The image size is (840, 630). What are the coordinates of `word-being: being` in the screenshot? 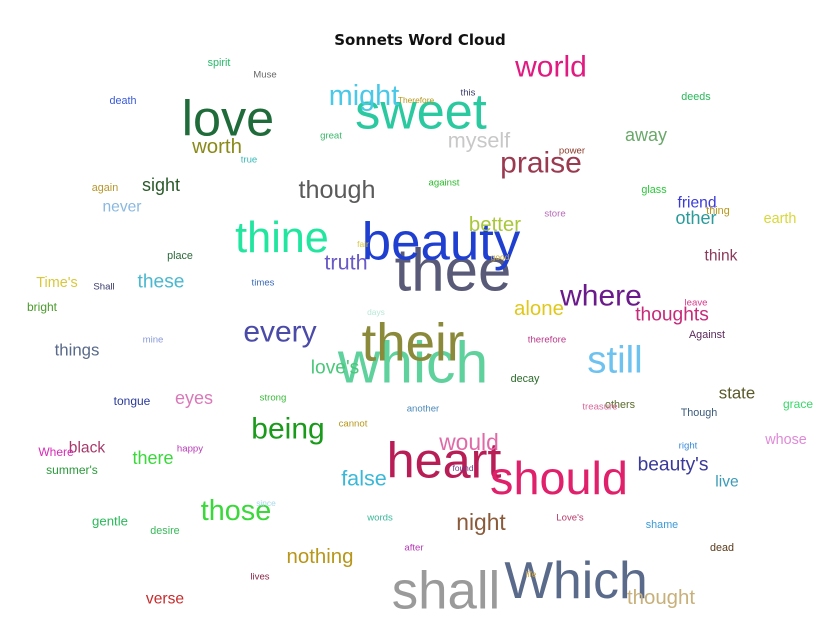 It's located at (287, 429).